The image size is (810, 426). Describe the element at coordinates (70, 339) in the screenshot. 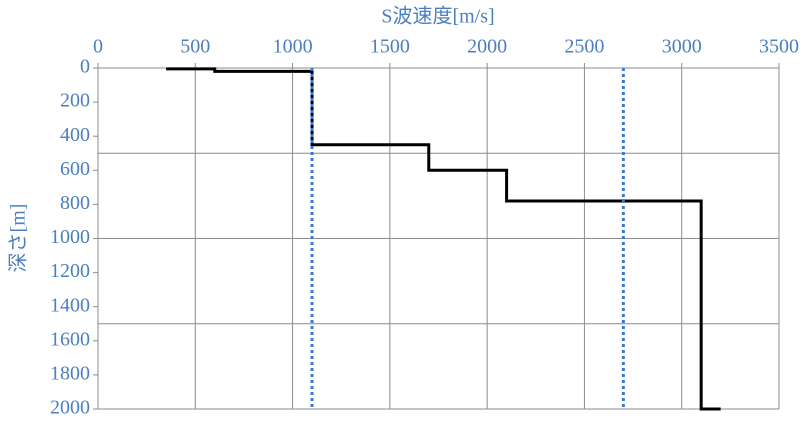

I see `y-tick-label: 1600` at that location.